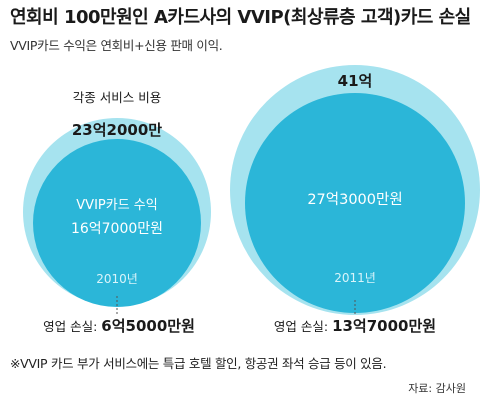 This screenshot has height=403, width=480. Describe the element at coordinates (240, 17) in the screenshot. I see `chart-title: 연회비 100만원인 A카드사의 VVIP(최상류층 고객)카드 손실` at that location.